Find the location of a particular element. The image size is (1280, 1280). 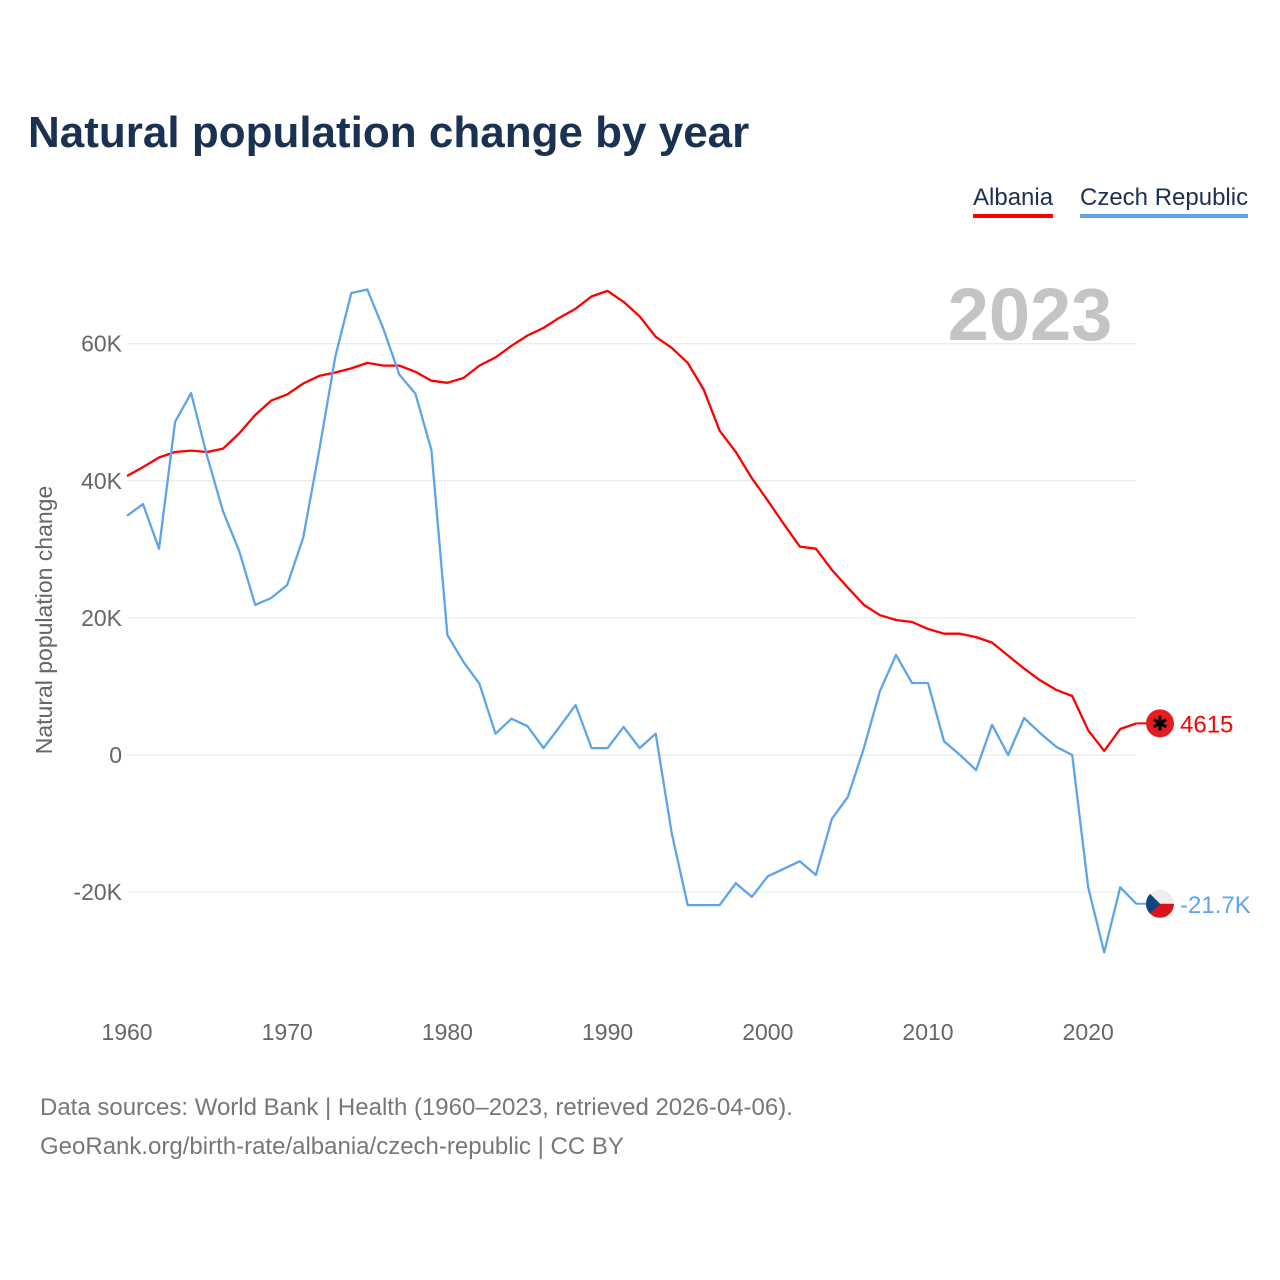

x-tick-label: 2010 is located at coordinates (927, 1032).